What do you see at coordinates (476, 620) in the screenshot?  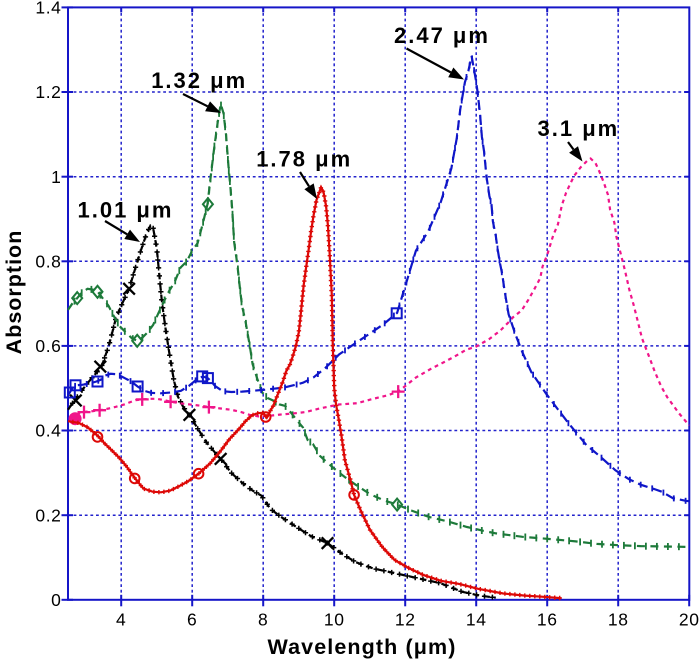 I see `svg-text: 14` at bounding box center [476, 620].